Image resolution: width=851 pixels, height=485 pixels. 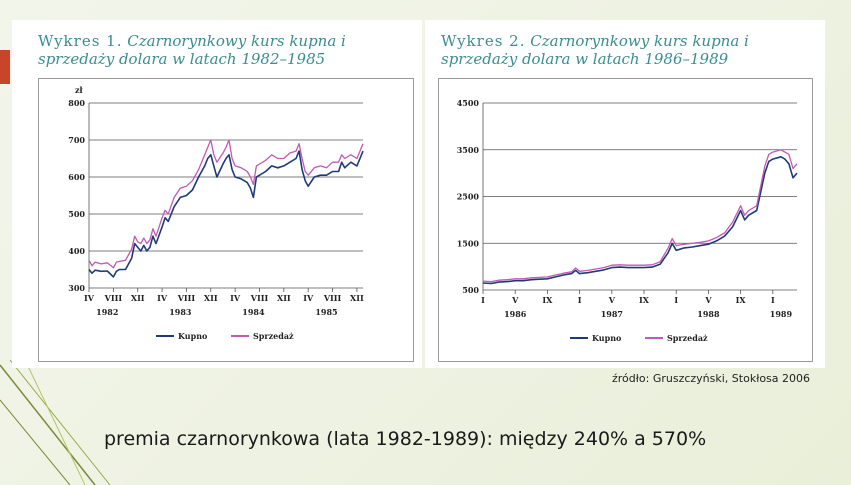 What do you see at coordinates (468, 197) in the screenshot?
I see `y-tick-label: 2500` at bounding box center [468, 197].